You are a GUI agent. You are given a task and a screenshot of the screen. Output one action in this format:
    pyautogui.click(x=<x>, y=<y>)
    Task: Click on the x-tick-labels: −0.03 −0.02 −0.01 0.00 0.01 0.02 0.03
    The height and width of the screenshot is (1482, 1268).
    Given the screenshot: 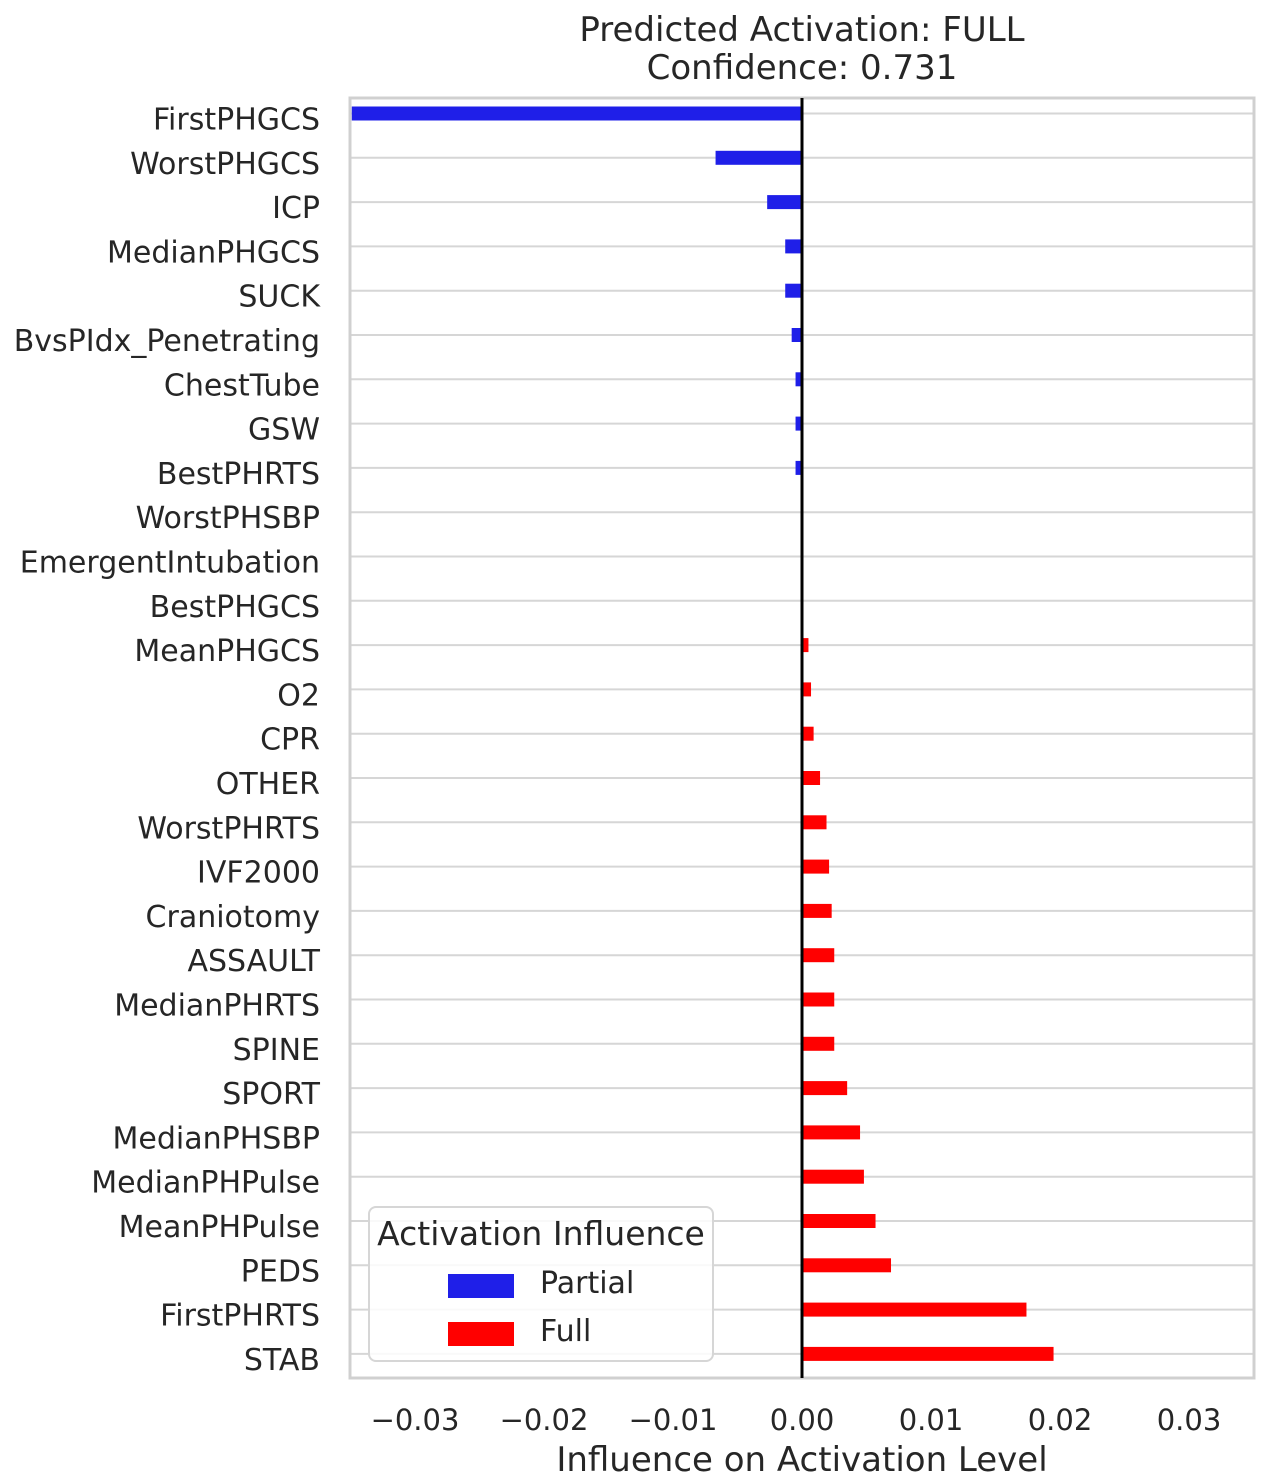 What is the action you would take?
    pyautogui.click(x=796, y=1420)
    